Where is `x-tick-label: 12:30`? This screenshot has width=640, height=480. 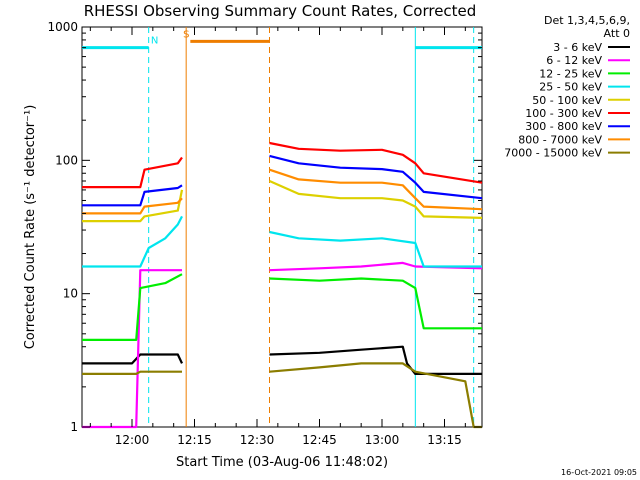 x-tick-label: 12:30 is located at coordinates (257, 440).